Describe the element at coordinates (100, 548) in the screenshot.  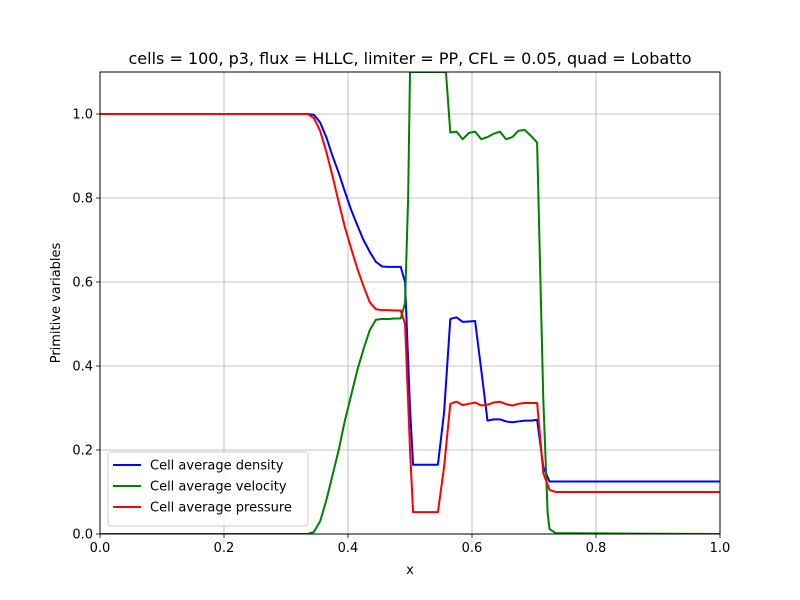
I see `x-tick-label: 0.0` at that location.